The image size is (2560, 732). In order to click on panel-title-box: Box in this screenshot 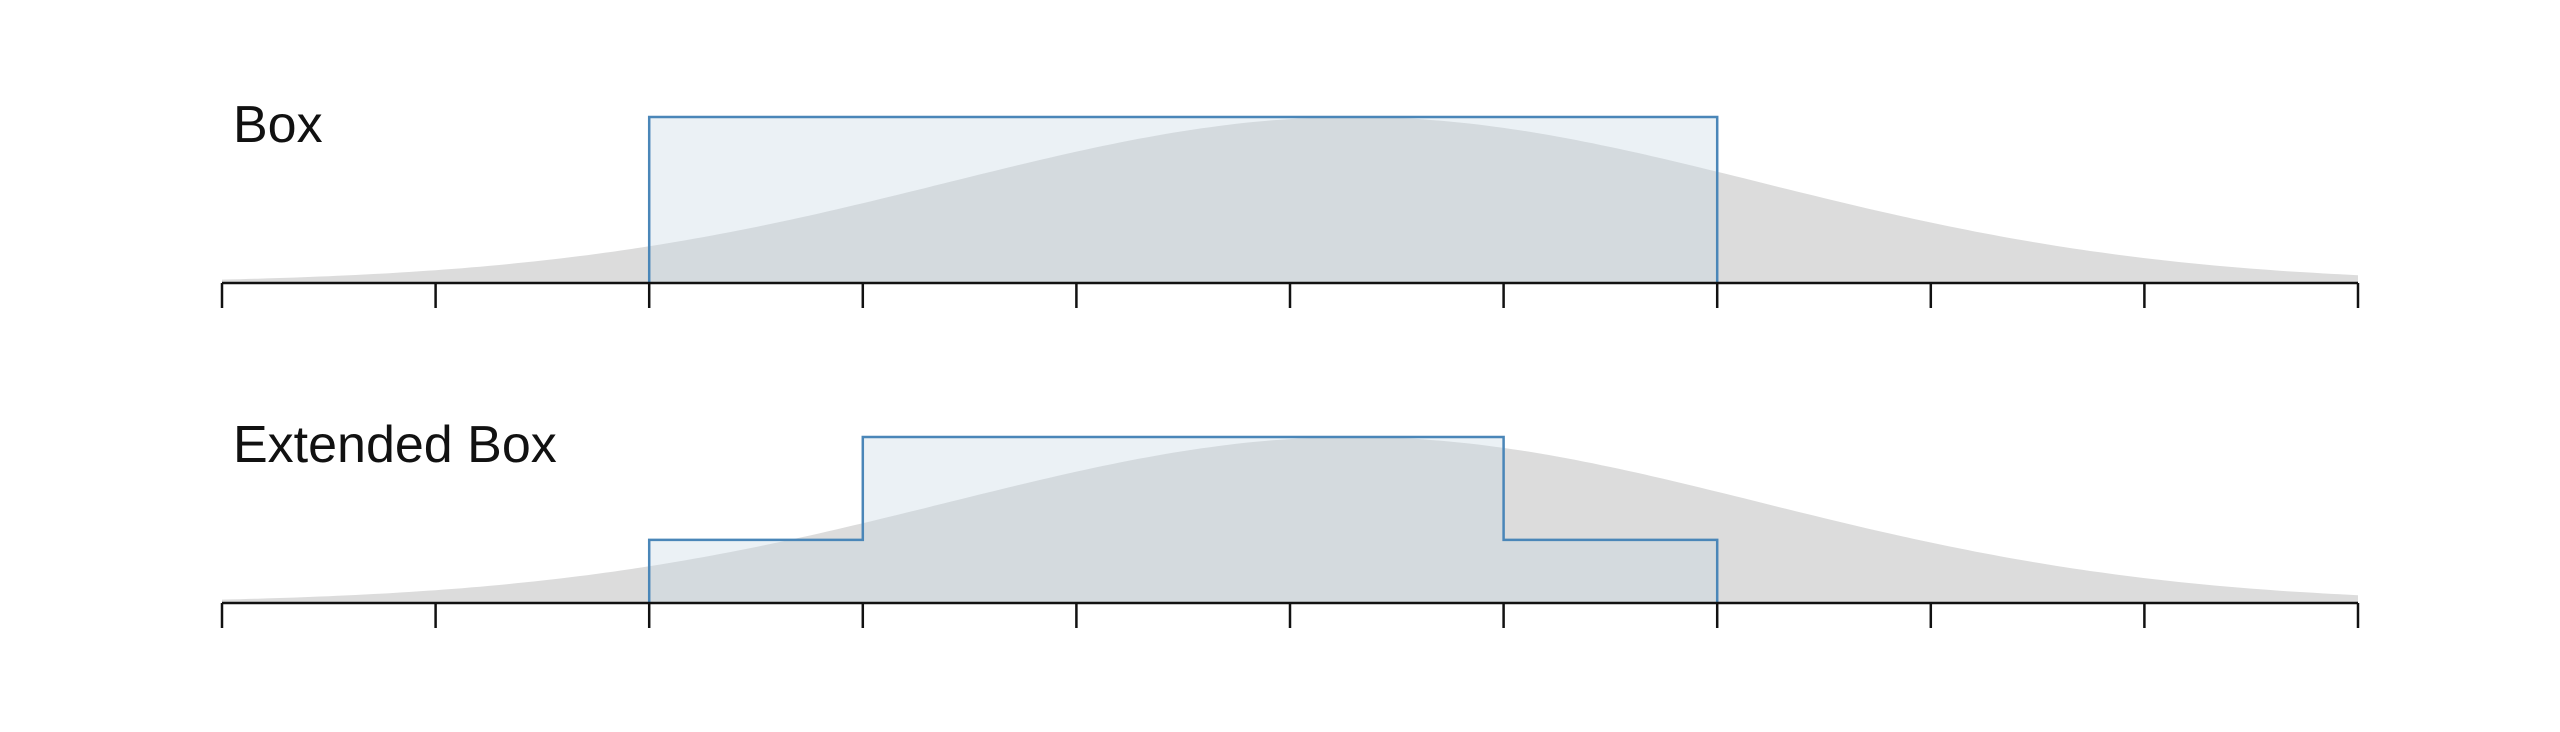, I will do `click(278, 125)`.